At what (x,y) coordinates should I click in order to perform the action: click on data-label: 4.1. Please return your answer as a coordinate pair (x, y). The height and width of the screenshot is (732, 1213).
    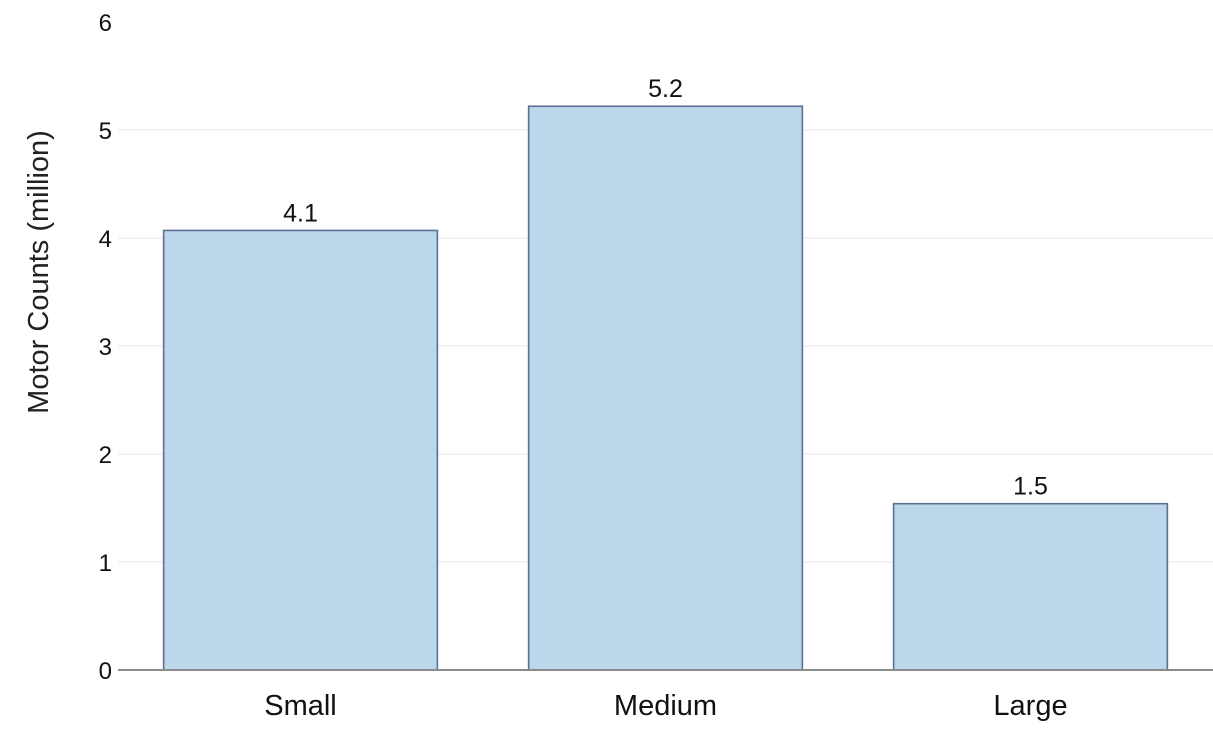
    Looking at the image, I should click on (300, 213).